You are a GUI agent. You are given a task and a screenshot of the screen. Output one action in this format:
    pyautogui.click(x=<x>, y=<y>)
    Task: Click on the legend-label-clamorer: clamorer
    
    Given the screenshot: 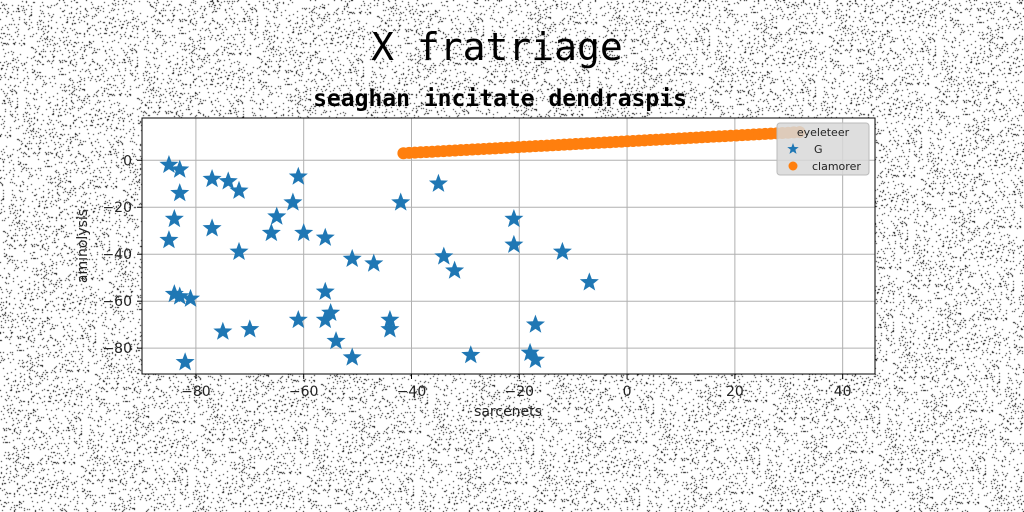 What is the action you would take?
    pyautogui.click(x=836, y=166)
    